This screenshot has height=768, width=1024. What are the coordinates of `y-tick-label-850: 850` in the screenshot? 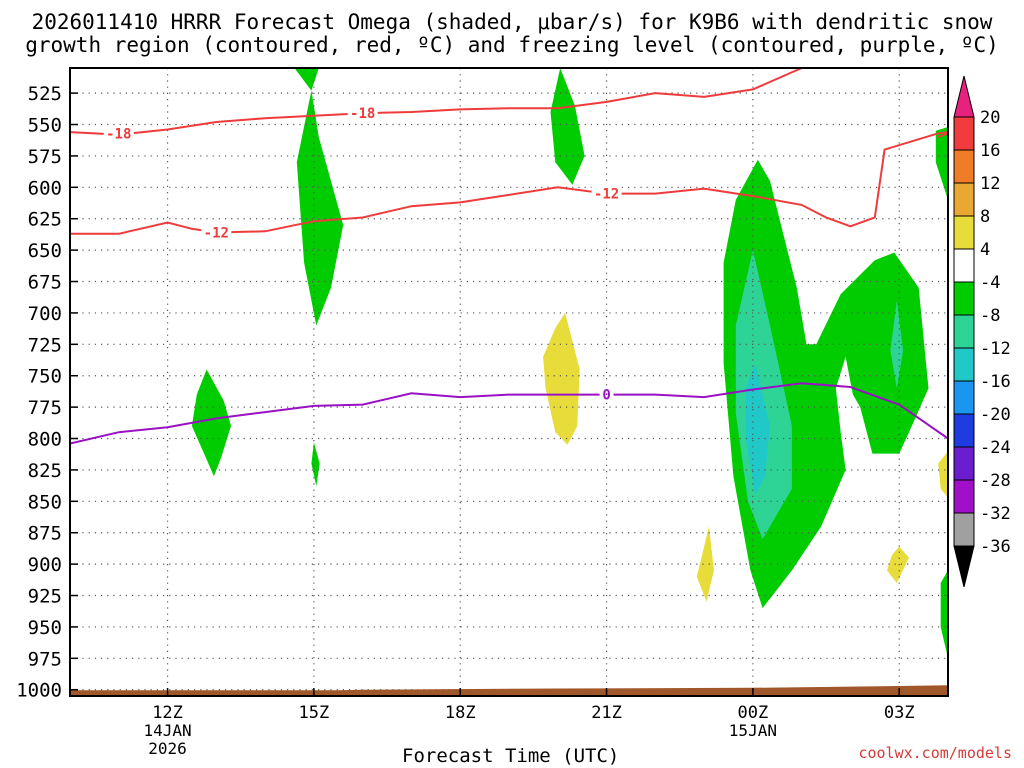 It's located at (45, 502).